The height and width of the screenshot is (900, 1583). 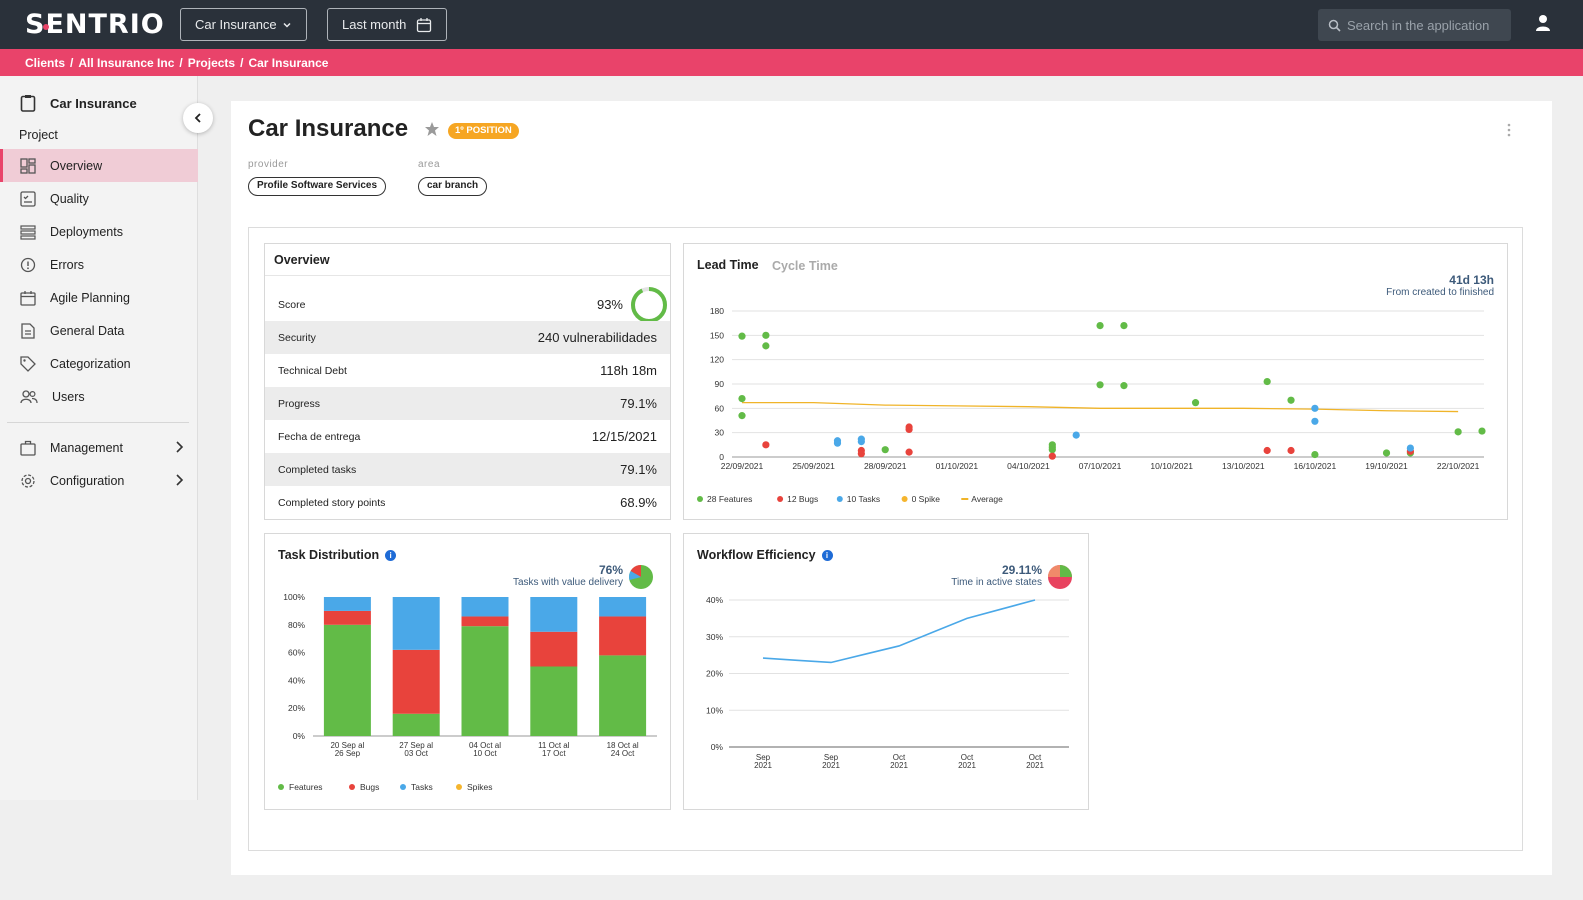 What do you see at coordinates (99, 447) in the screenshot?
I see `sidebar-group-management: Management` at bounding box center [99, 447].